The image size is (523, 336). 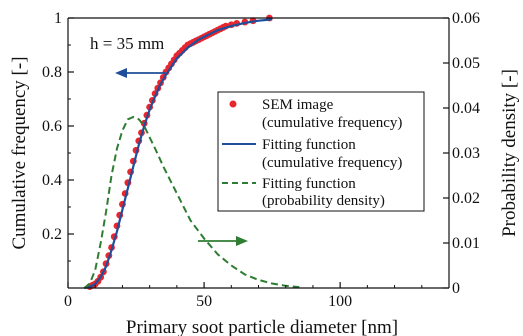 What do you see at coordinates (466, 198) in the screenshot?
I see `right-y-tick-label: 0.02` at bounding box center [466, 198].